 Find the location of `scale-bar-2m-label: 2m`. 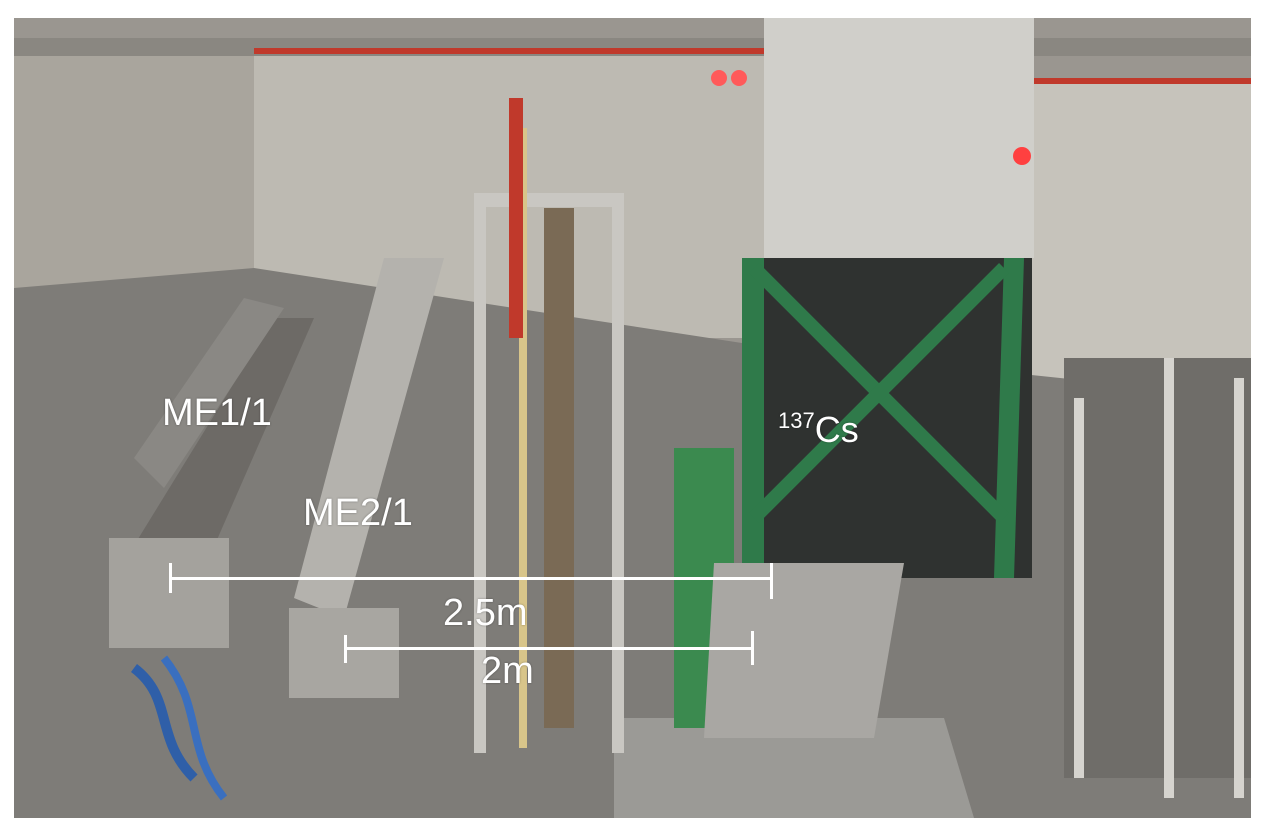

scale-bar-2m-label: 2m is located at coordinates (507, 671).